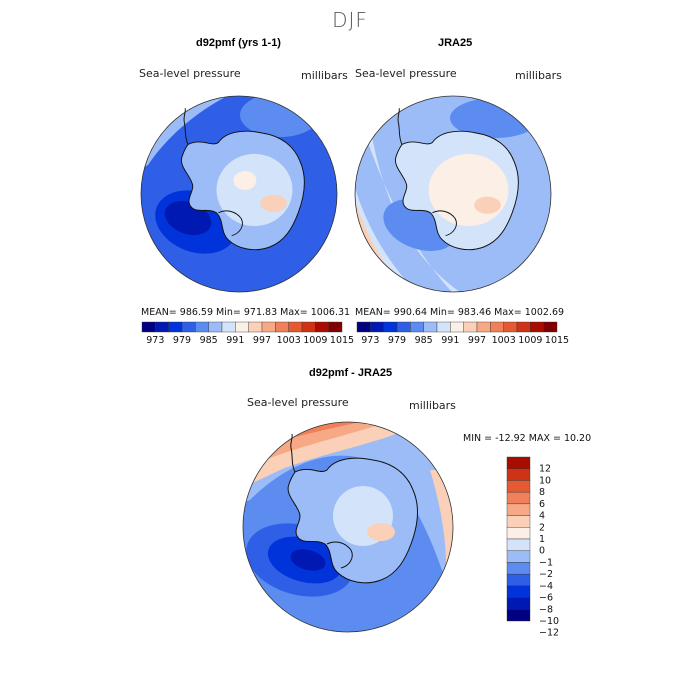 The image size is (700, 700). What do you see at coordinates (542, 516) in the screenshot?
I see `colorbar-diff-tick-label: 4` at bounding box center [542, 516].